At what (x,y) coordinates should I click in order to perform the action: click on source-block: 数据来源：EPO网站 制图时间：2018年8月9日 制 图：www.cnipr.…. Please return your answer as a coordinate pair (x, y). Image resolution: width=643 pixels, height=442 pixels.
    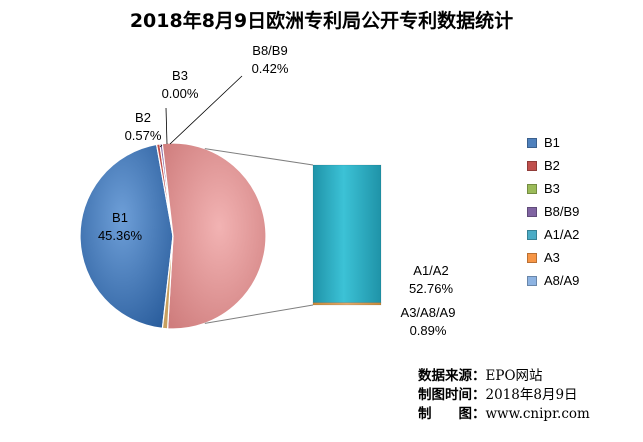
    Looking at the image, I should click on (504, 395).